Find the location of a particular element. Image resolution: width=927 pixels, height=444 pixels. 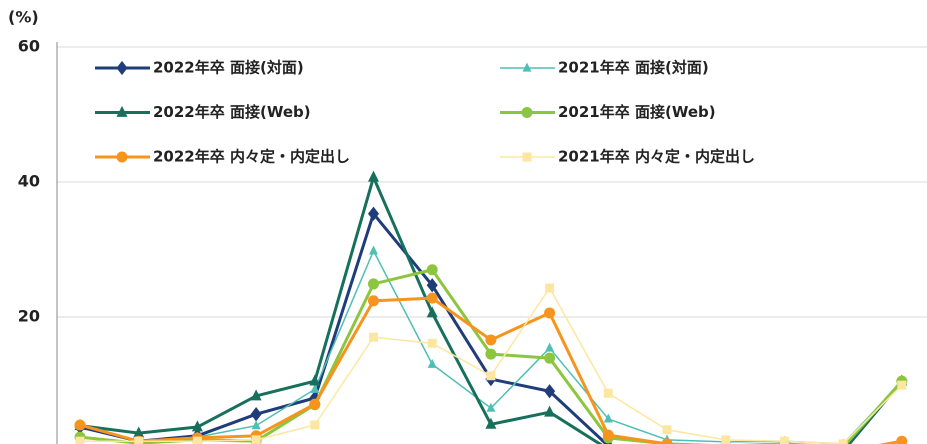

legend-label: 2021年卒 面接(対面) is located at coordinates (633, 68).